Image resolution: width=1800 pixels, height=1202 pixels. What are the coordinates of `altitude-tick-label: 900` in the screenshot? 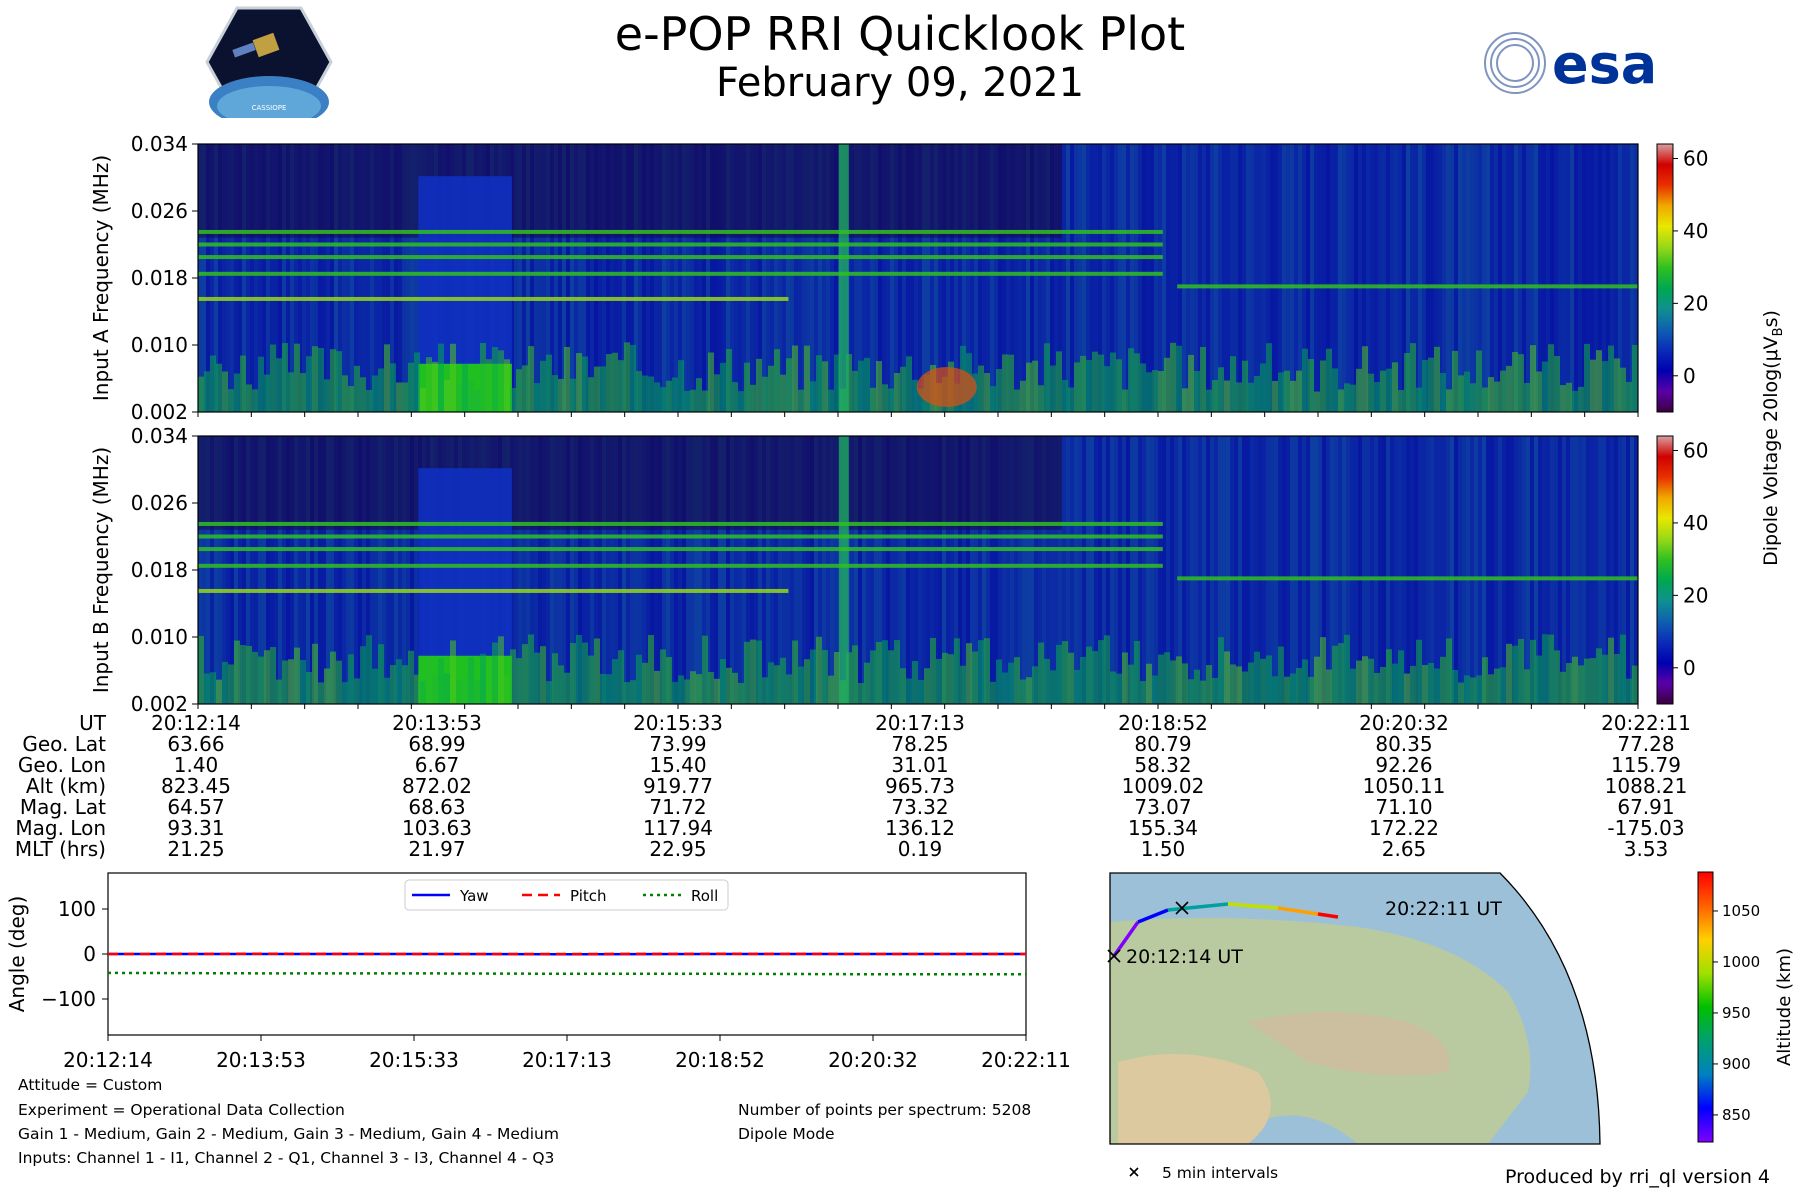 It's located at (1736, 1064).